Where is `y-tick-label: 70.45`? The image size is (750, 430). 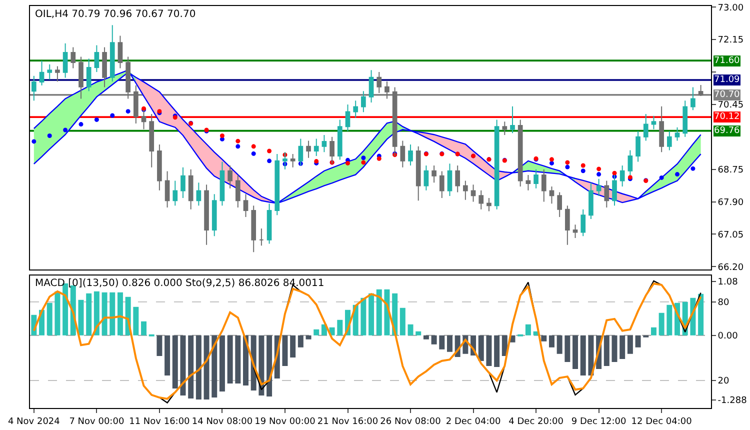 y-tick-label: 70.45 is located at coordinates (731, 105).